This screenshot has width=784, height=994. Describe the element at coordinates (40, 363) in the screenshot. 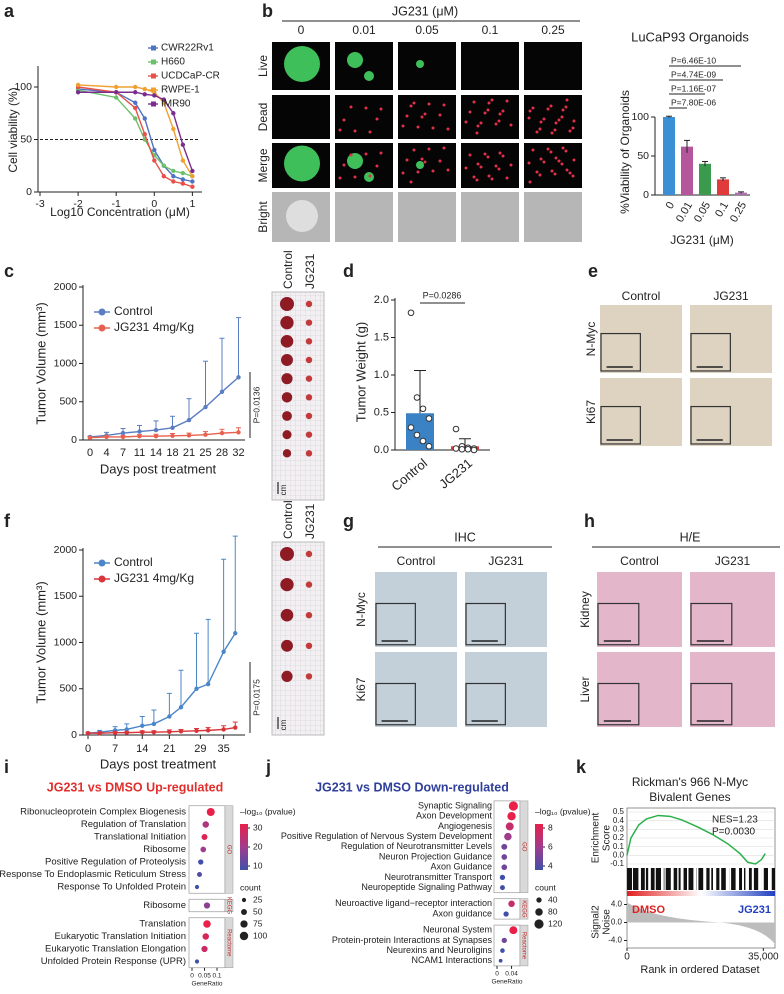

I see `y-axis-label: Tumor Volume (mm³)` at that location.